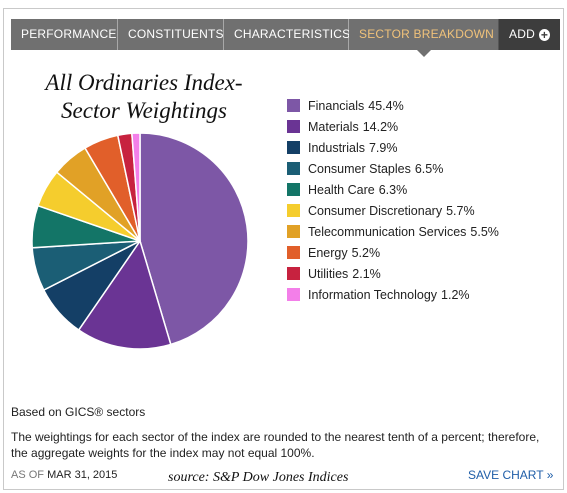 The width and height of the screenshot is (567, 493). Describe the element at coordinates (393, 252) in the screenshot. I see `legend-item: Energy 5.2%` at that location.